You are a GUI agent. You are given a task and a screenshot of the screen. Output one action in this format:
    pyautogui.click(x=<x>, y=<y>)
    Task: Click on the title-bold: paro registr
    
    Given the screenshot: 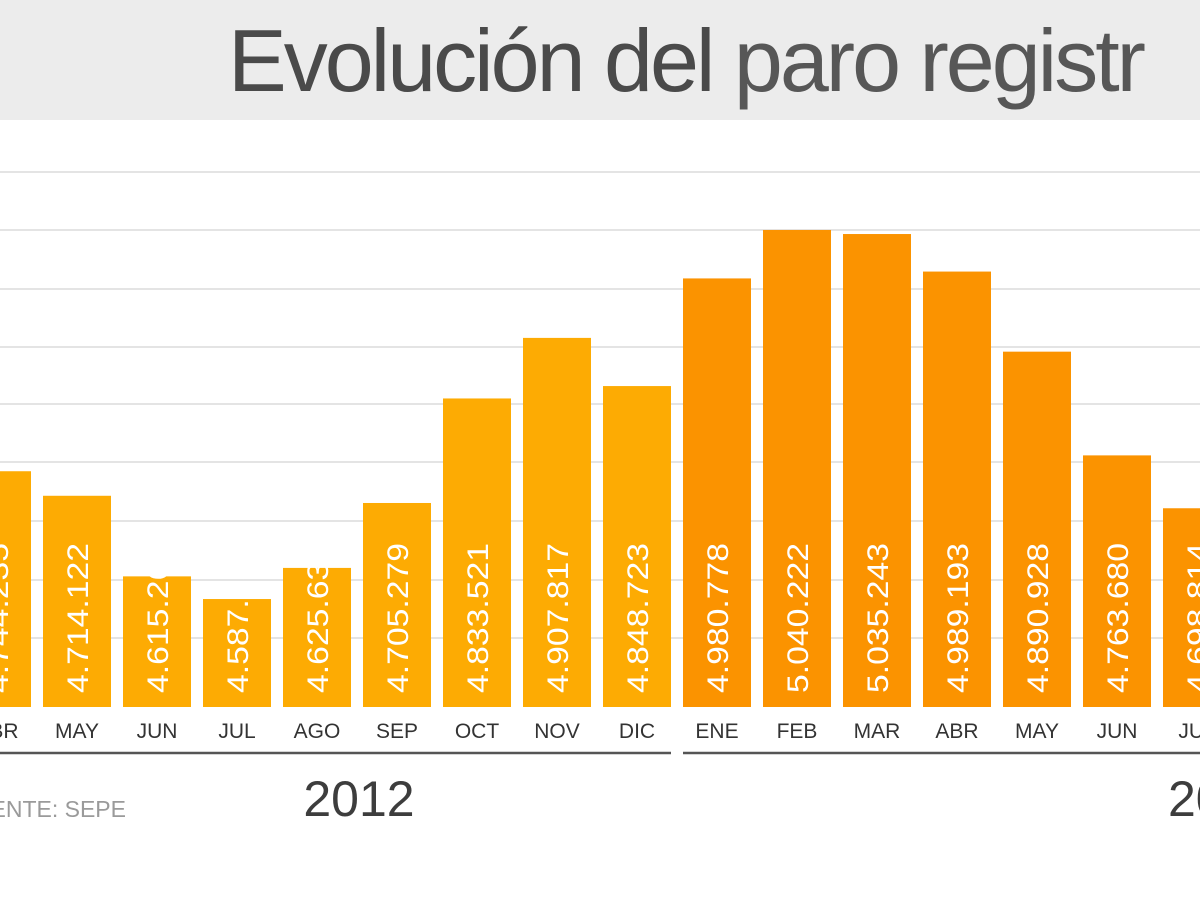 What is the action you would take?
    pyautogui.click(x=939, y=60)
    